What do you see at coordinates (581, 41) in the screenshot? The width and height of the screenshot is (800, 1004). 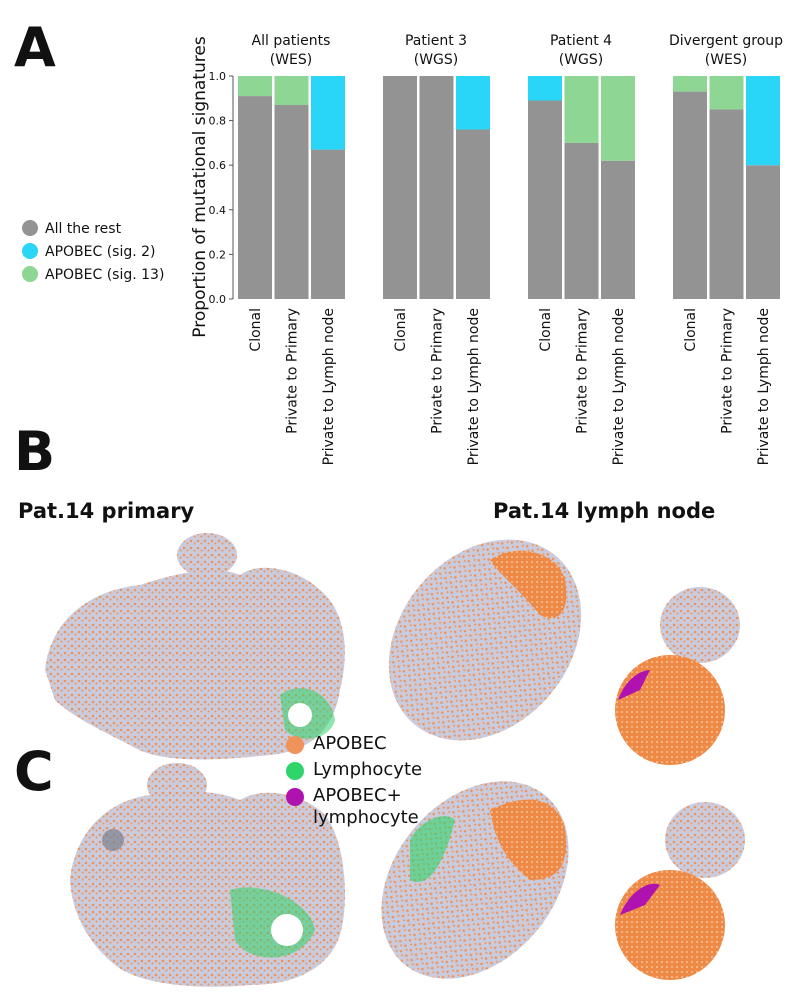 I see `group-title: Patient 4` at bounding box center [581, 41].